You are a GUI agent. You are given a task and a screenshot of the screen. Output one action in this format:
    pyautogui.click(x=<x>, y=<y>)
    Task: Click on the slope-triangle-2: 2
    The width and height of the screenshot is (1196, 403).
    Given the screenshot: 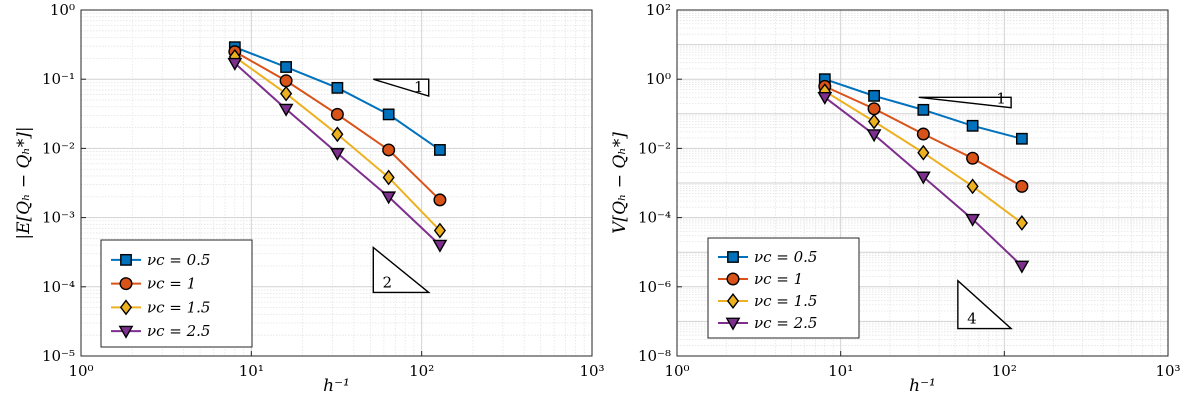 What is the action you would take?
    pyautogui.click(x=401, y=270)
    